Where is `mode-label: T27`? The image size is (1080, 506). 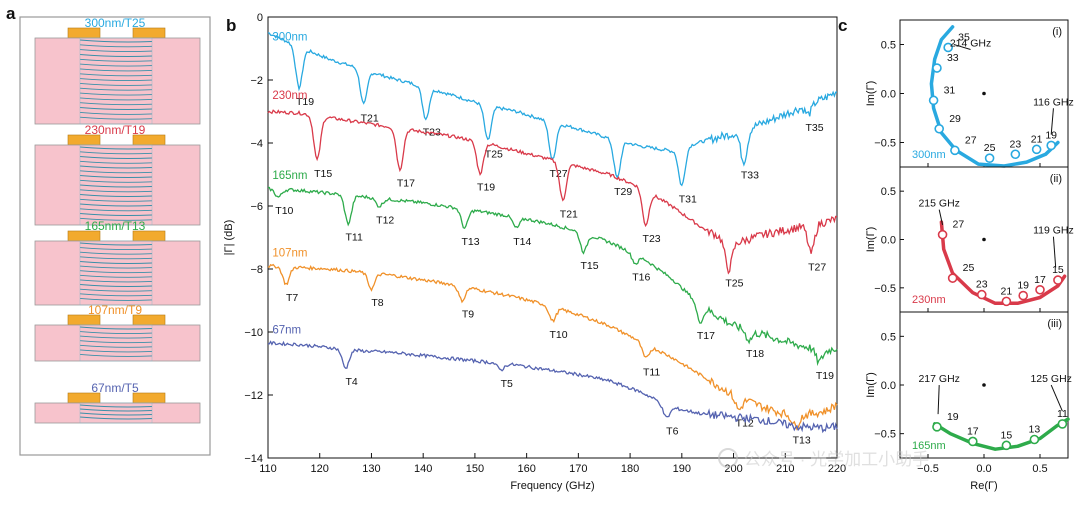 mode-label: T27 is located at coordinates (558, 174).